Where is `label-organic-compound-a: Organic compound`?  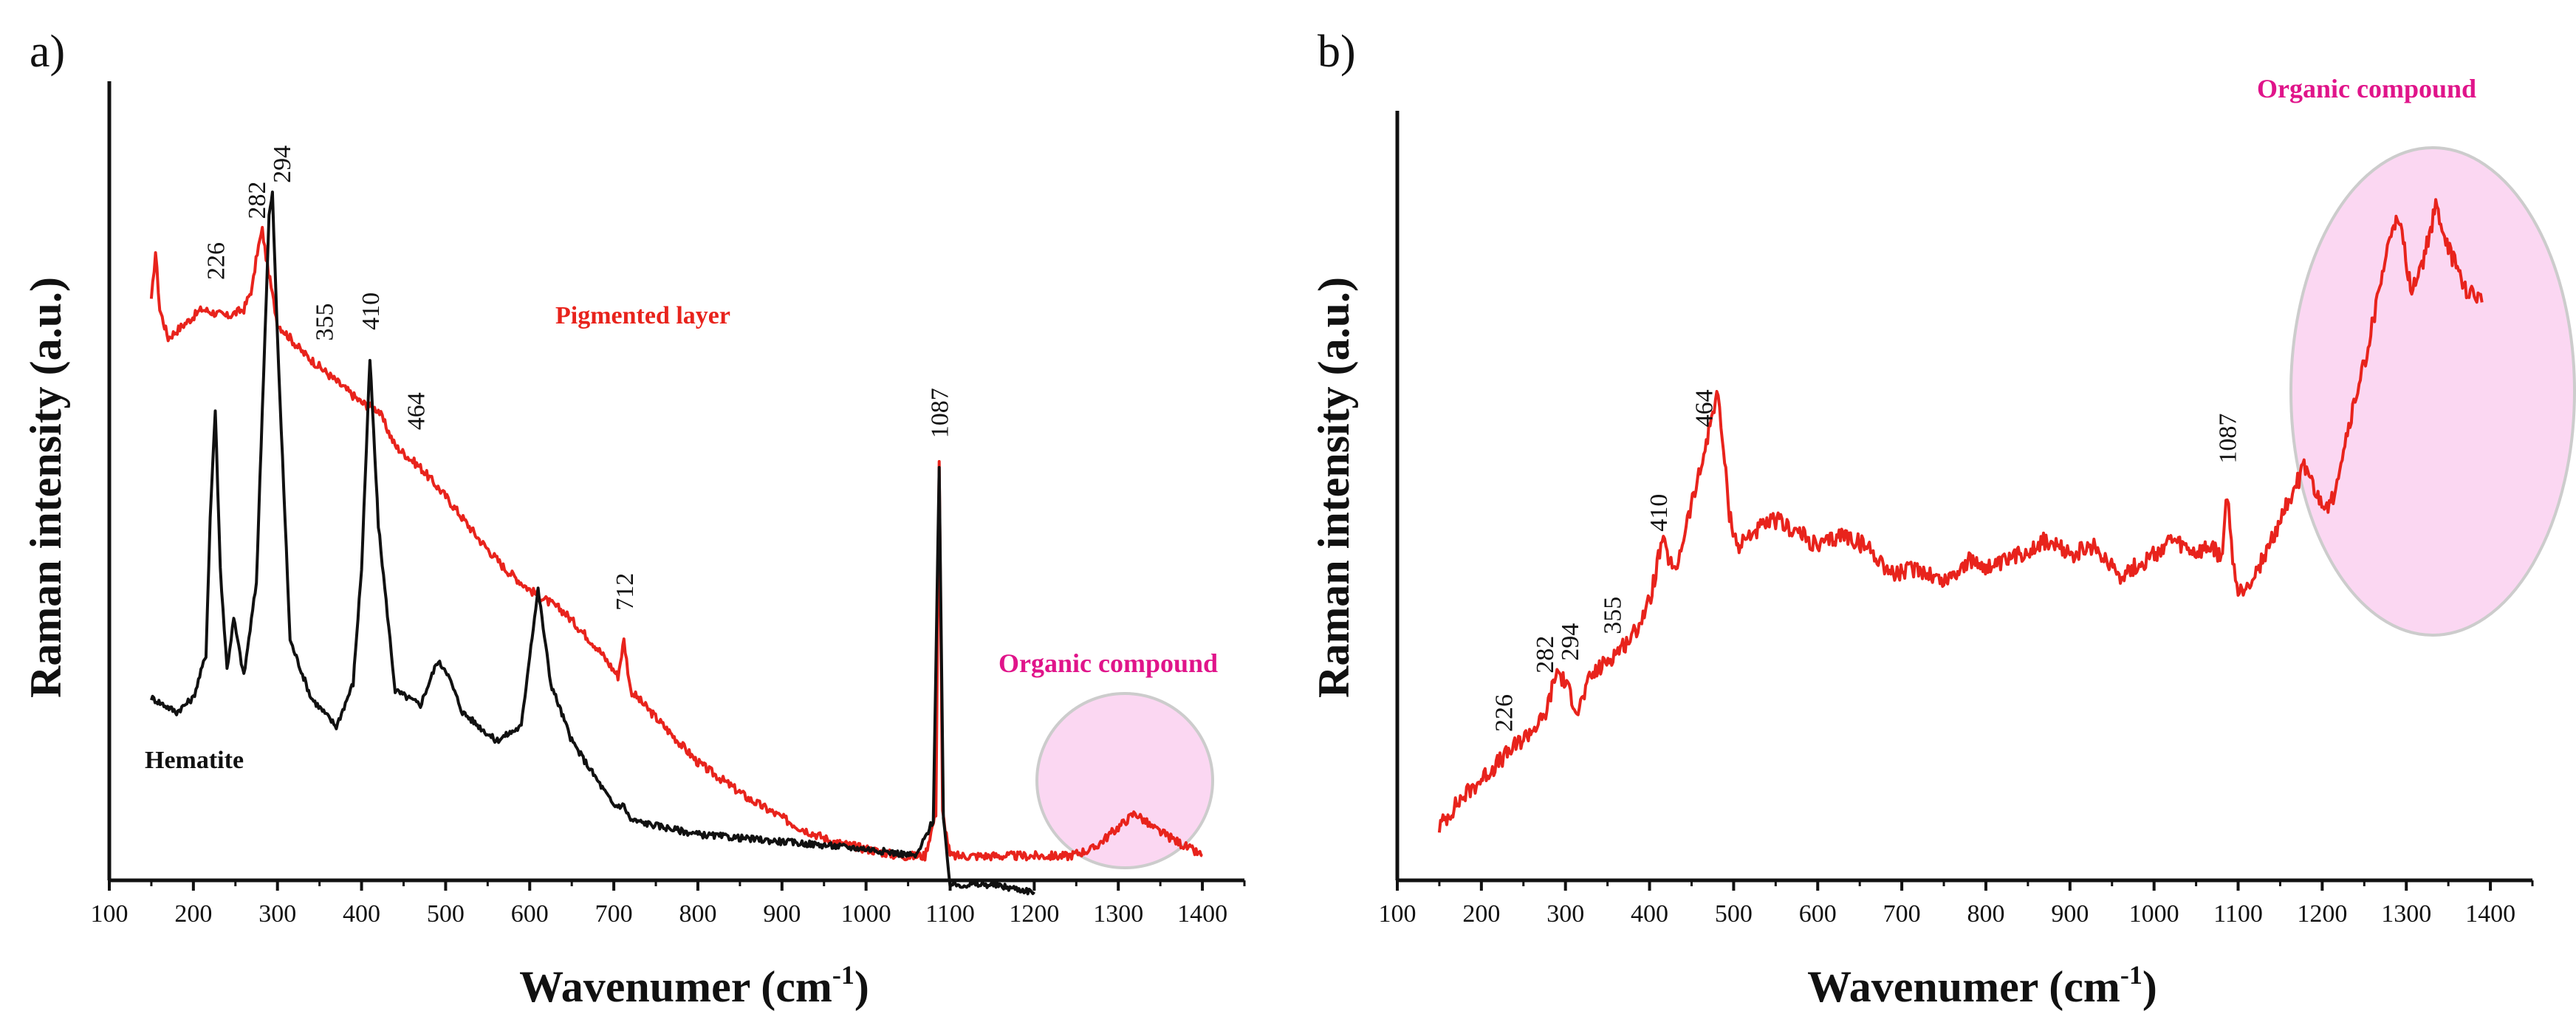 label-organic-compound-a: Organic compound is located at coordinates (1108, 663).